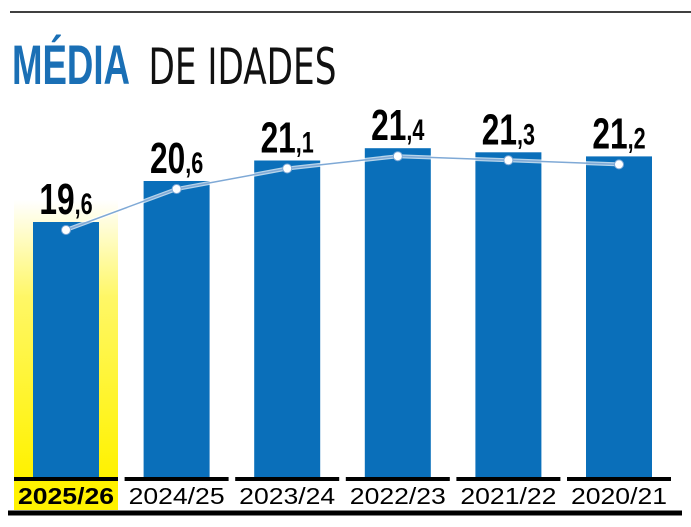 This screenshot has width=691, height=527. I want to click on value-label: 19,6, so click(65, 199).